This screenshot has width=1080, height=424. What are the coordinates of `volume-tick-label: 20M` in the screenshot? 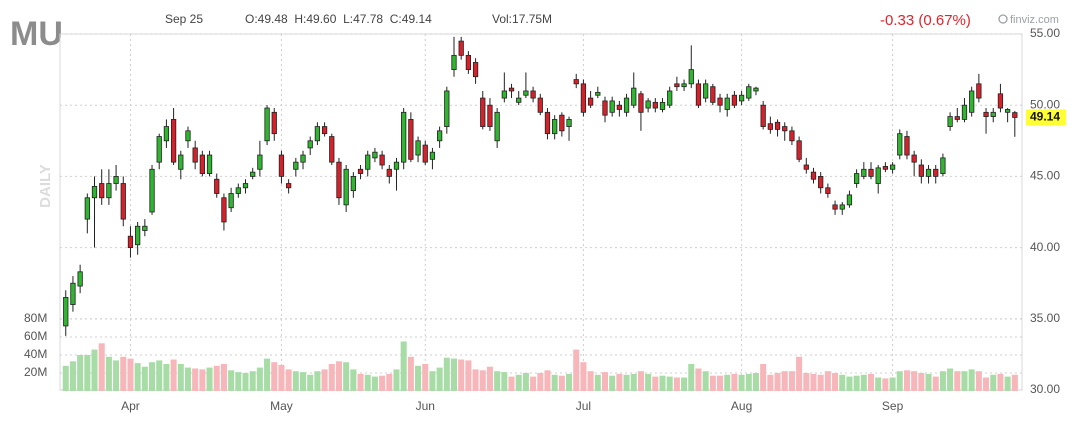 It's located at (35, 372).